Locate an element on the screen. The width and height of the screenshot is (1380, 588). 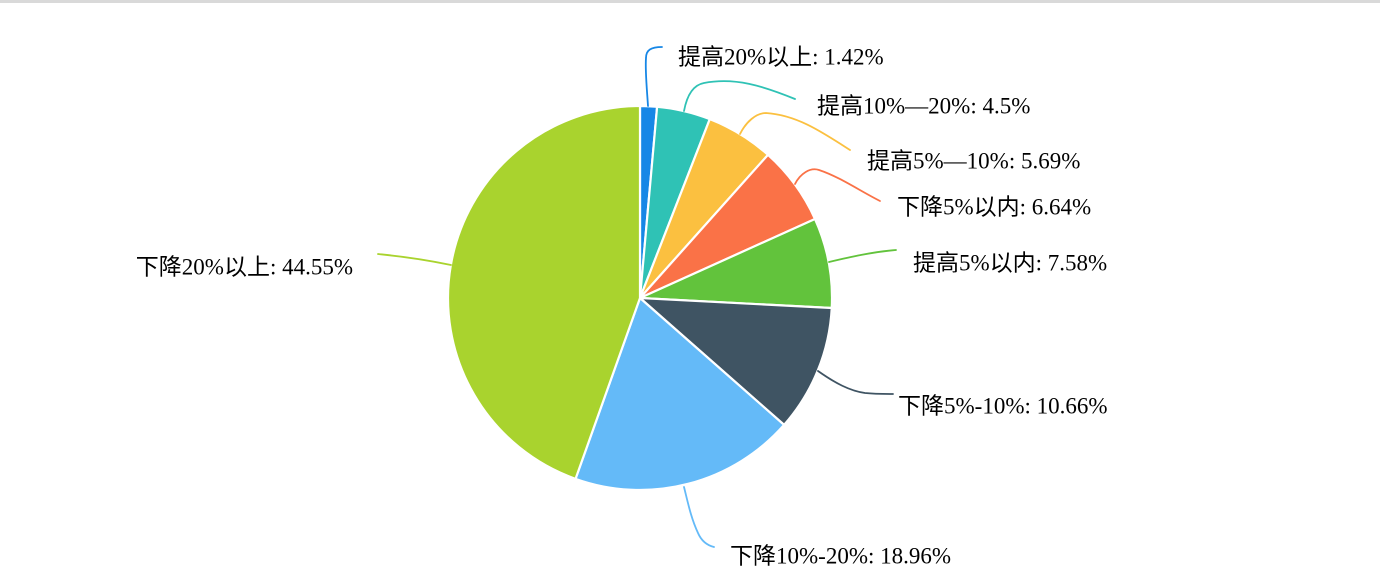
slice-label-2: 提高5%—10%: 5.69% is located at coordinates (973, 161).